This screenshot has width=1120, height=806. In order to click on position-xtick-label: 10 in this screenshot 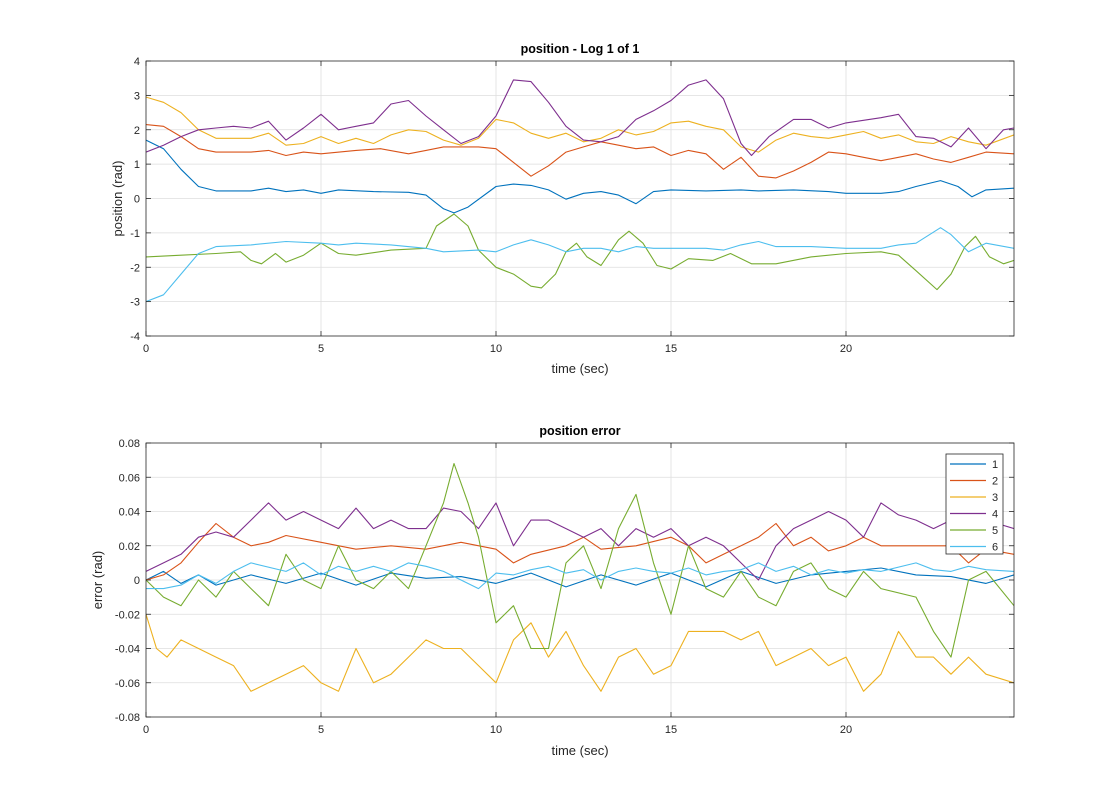, I will do `click(496, 349)`.